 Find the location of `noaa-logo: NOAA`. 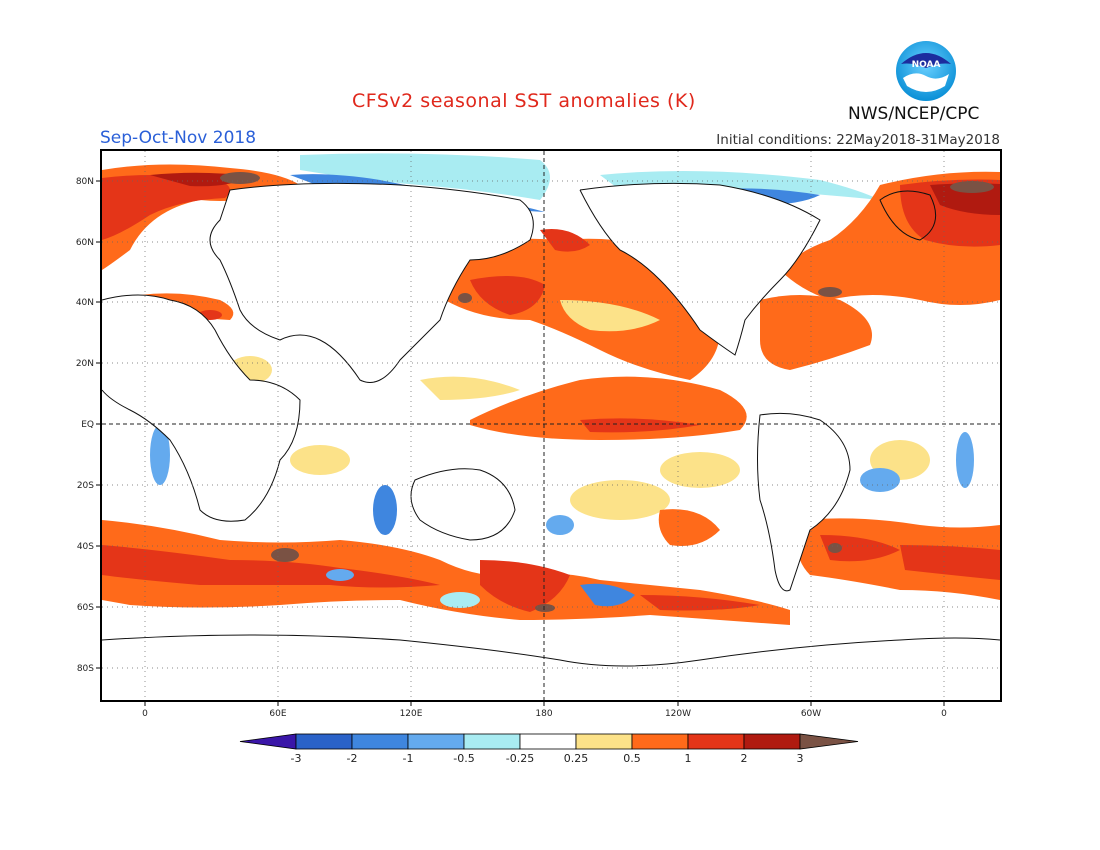

noaa-logo: NOAA is located at coordinates (926, 71).